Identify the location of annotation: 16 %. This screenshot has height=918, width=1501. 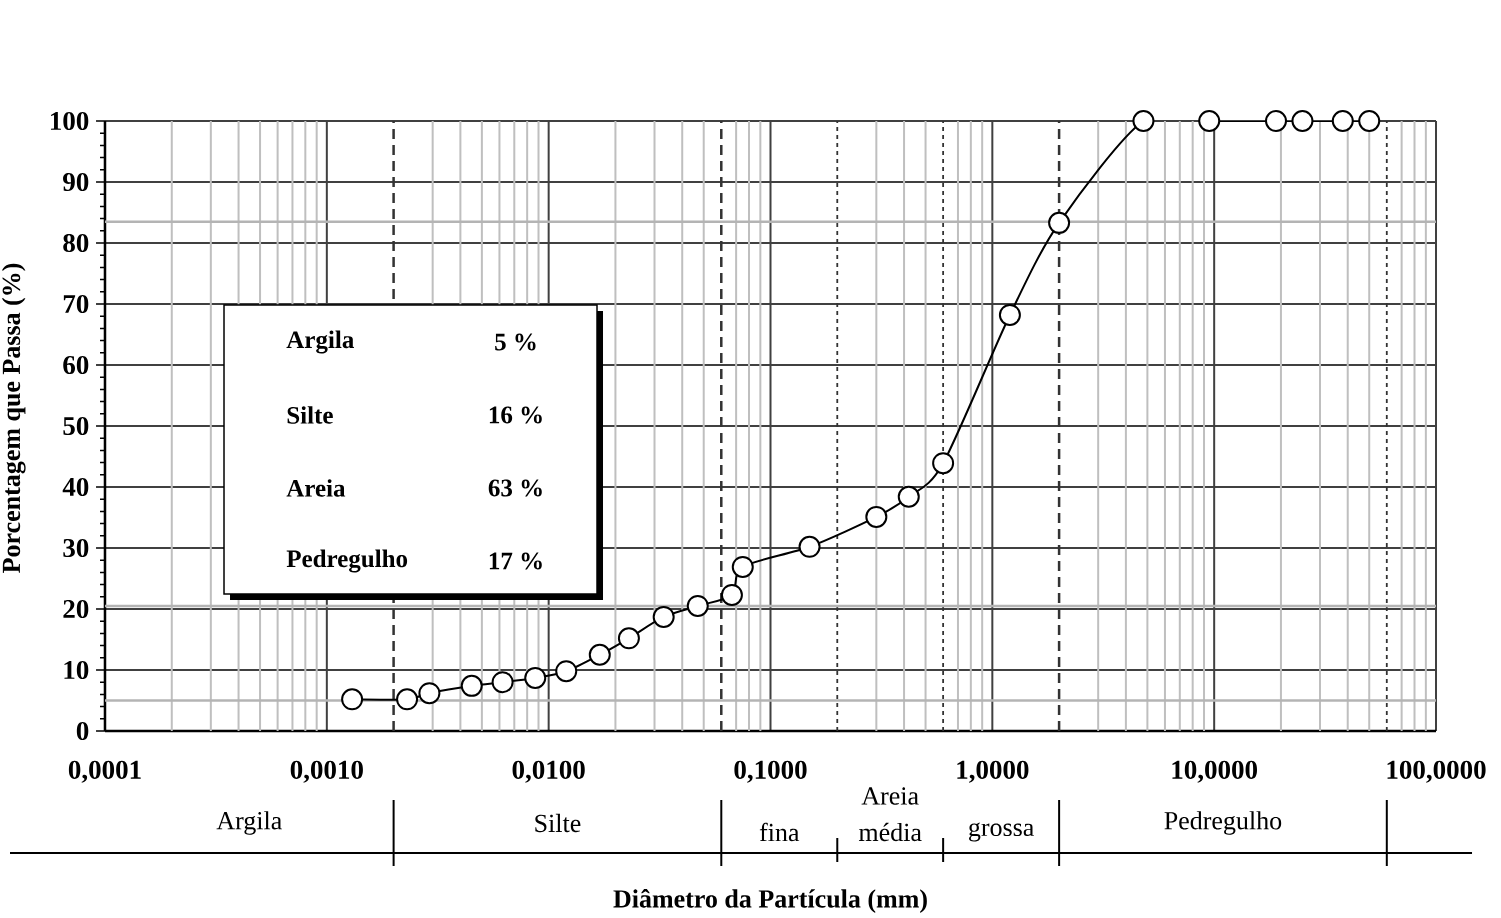
(515, 415).